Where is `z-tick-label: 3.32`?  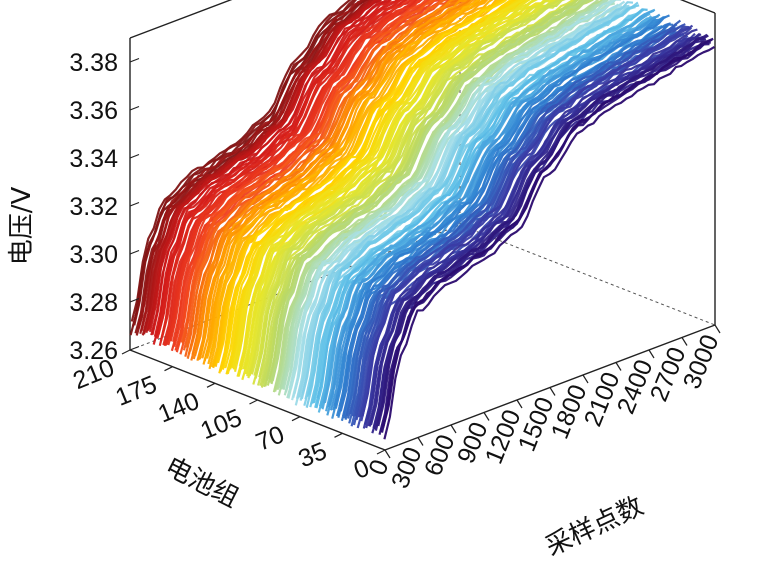 z-tick-label: 3.32 is located at coordinates (93, 207).